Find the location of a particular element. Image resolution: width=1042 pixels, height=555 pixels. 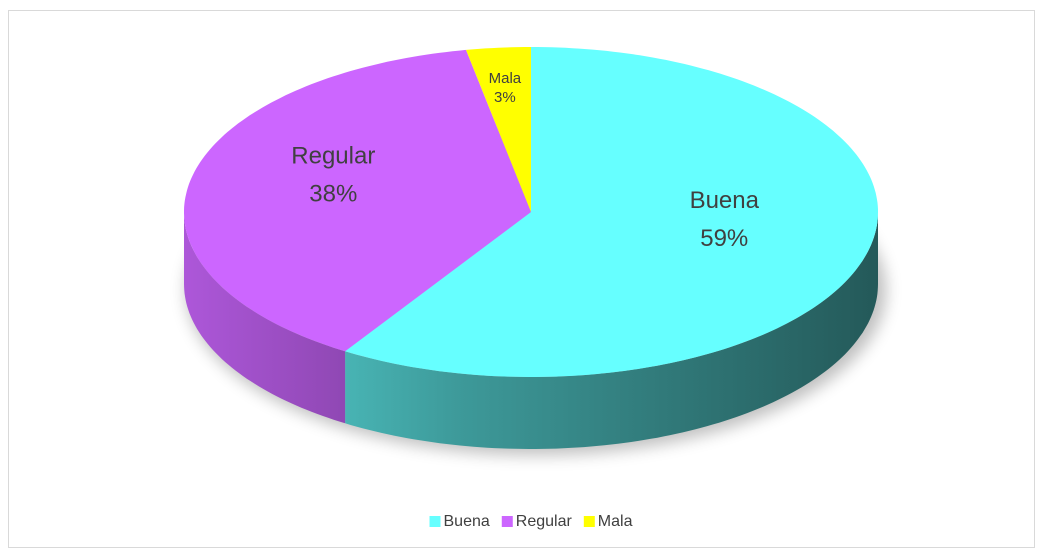

legend-label: Mala is located at coordinates (615, 521).